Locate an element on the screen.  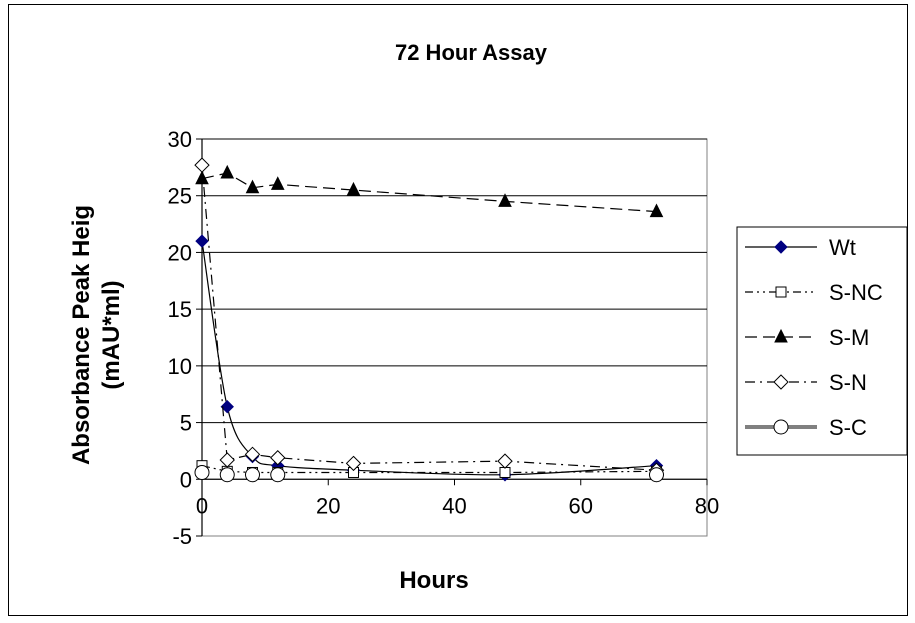
series-s-nc is located at coordinates (429, 469).